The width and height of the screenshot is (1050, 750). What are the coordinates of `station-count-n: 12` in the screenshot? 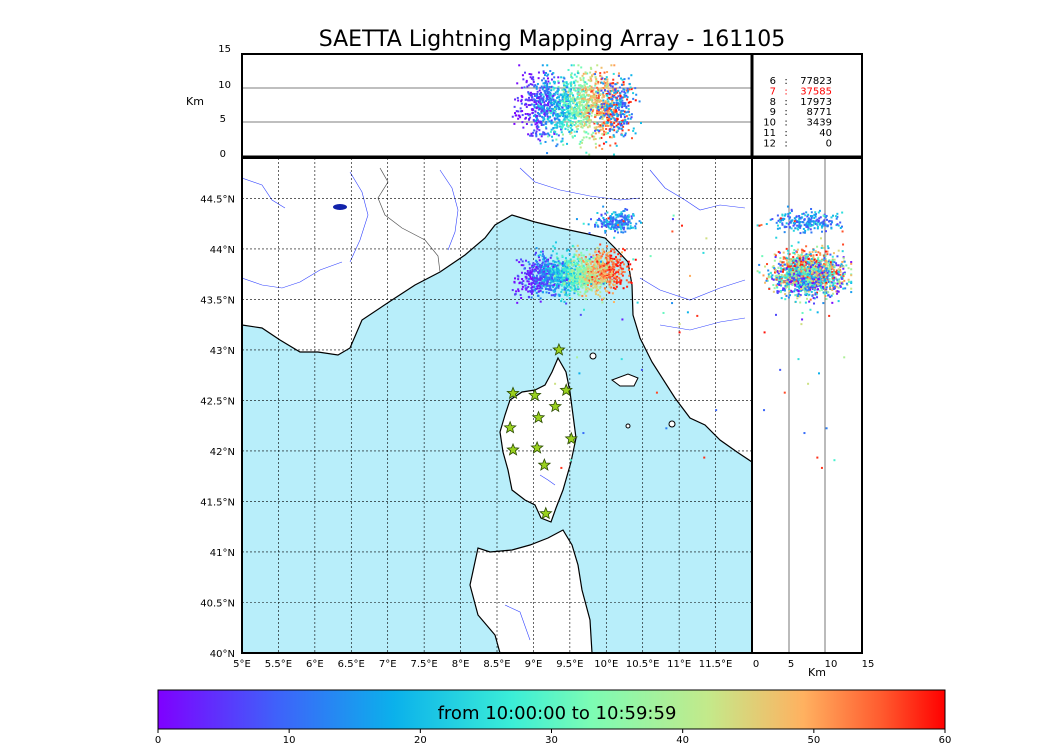 It's located at (769, 143).